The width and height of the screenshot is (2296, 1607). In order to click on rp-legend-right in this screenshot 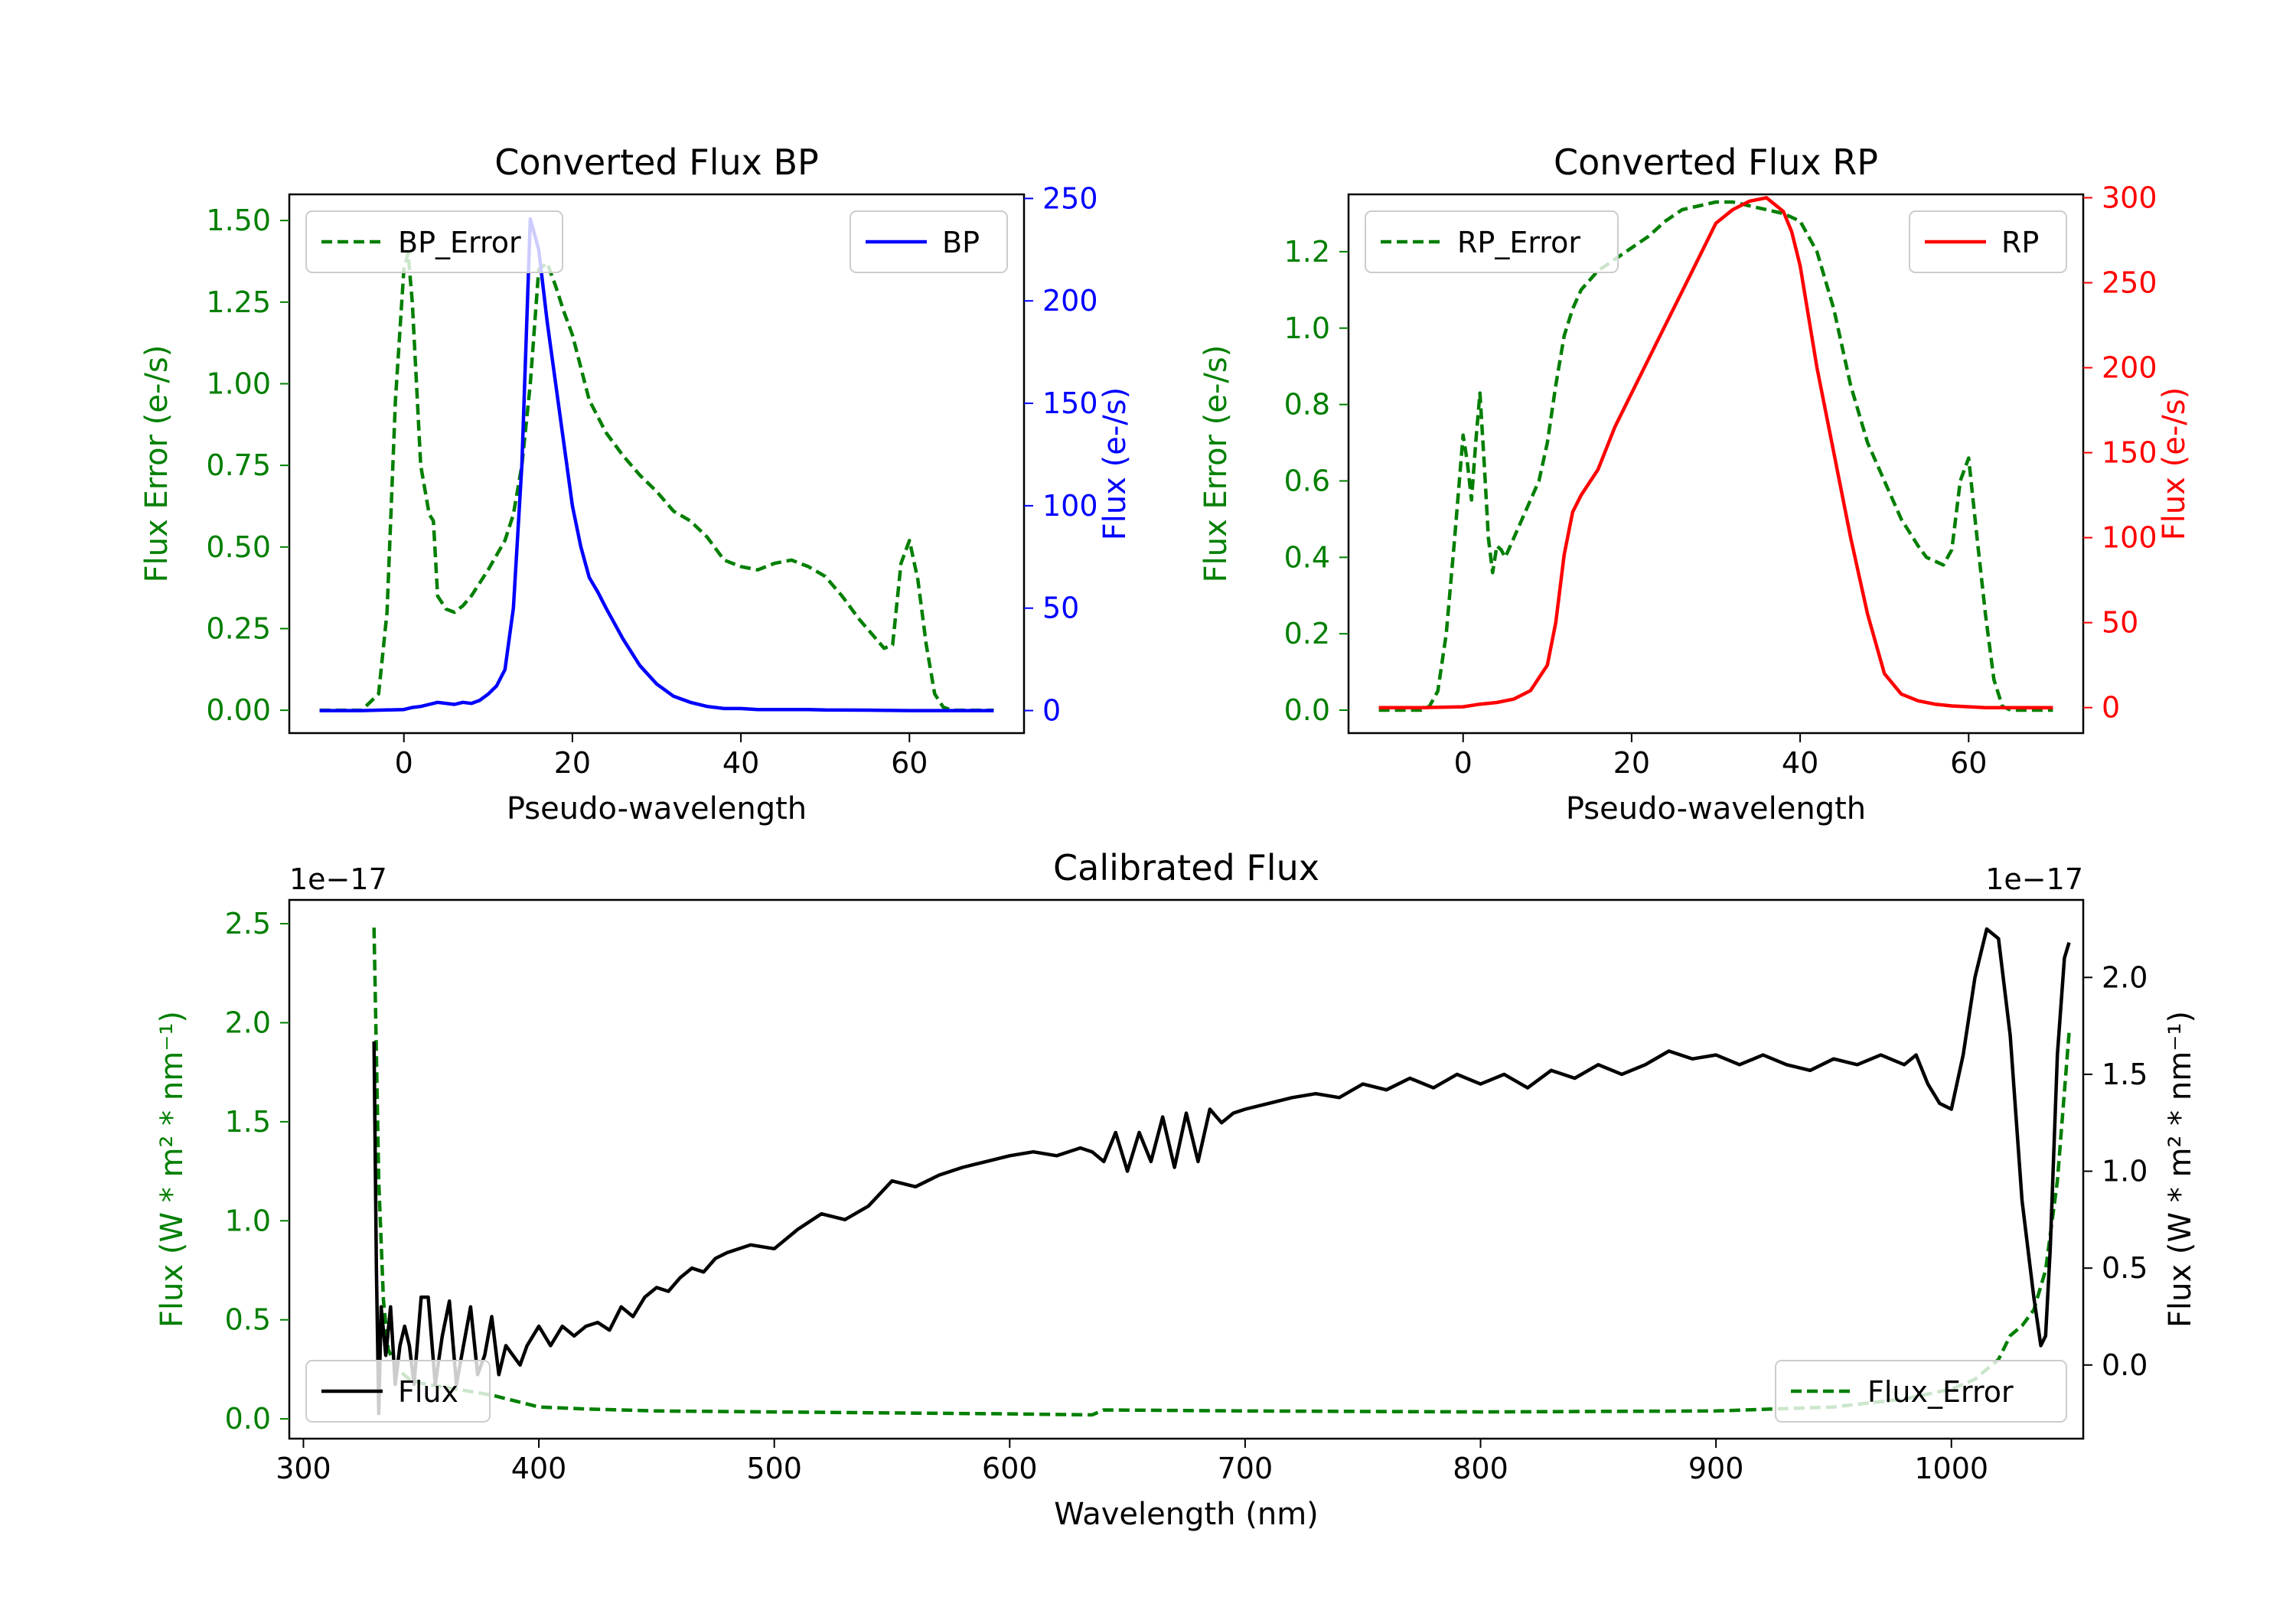, I will do `click(1988, 242)`.